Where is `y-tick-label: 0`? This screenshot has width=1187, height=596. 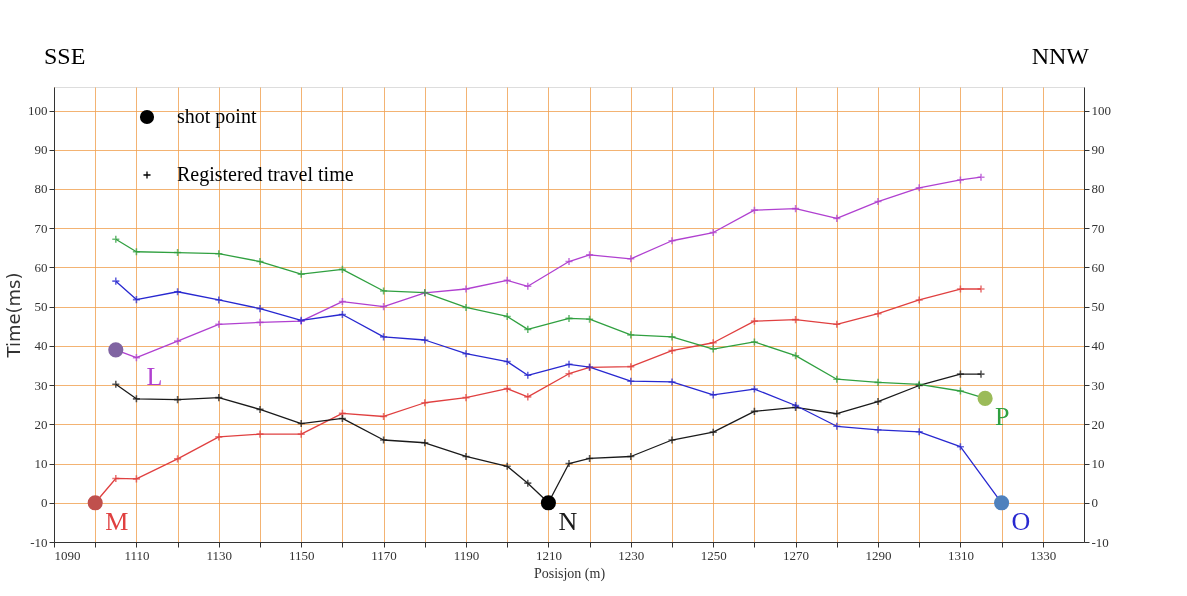
y-tick-label: 0 is located at coordinates (44, 503).